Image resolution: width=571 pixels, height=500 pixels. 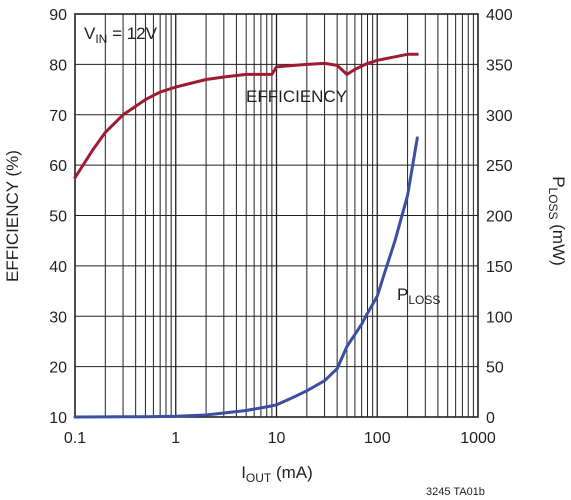 I want to click on right-y-tick-label: 0, so click(x=490, y=418).